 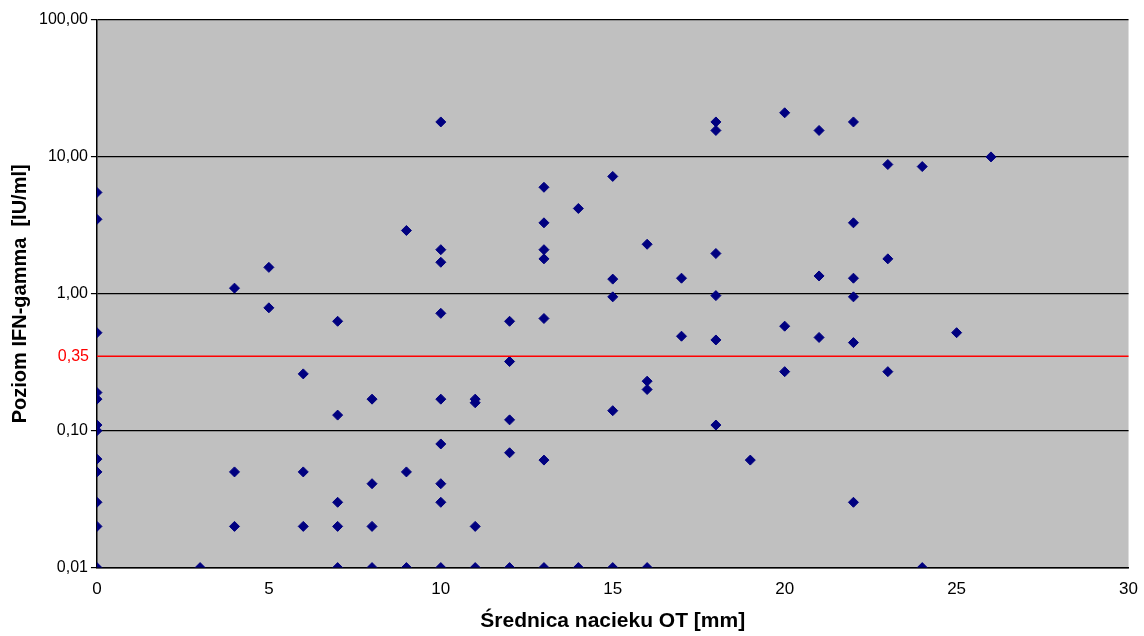 What do you see at coordinates (72, 293) in the screenshot?
I see `y-tick-label: 1,00` at bounding box center [72, 293].